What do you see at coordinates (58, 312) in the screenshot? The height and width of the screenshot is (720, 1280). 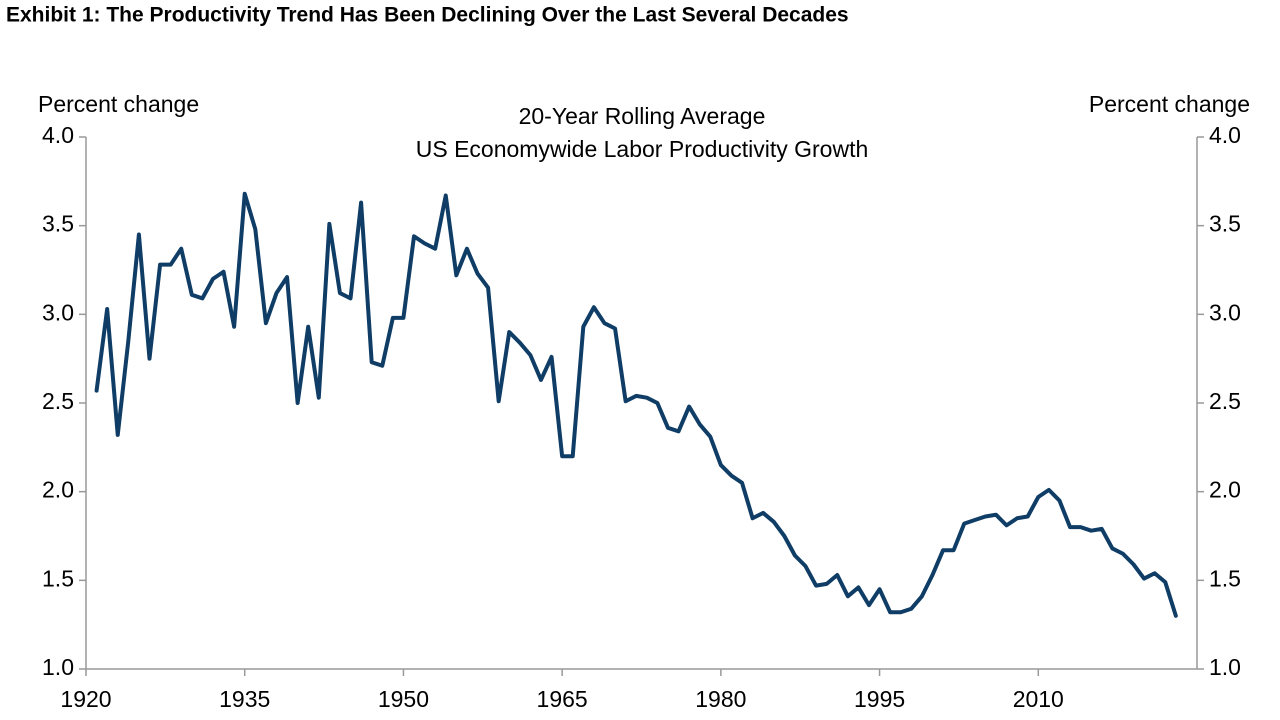 I see `y-tick-label: 3.0` at bounding box center [58, 312].